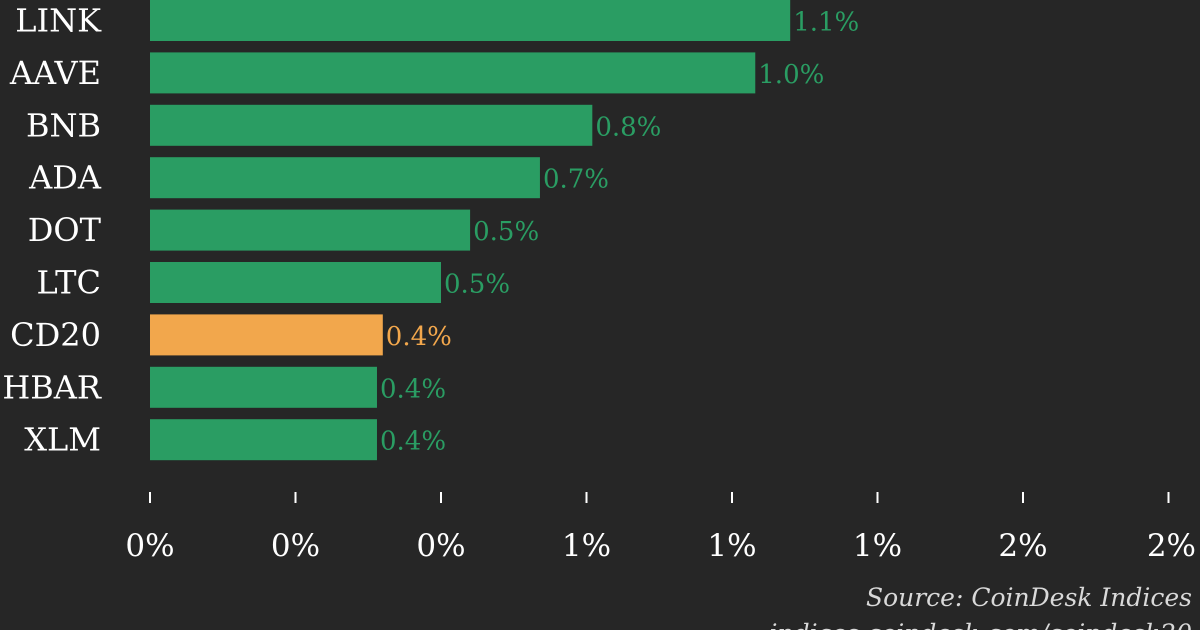 Image resolution: width=1200 pixels, height=630 pixels. Describe the element at coordinates (1029, 597) in the screenshot. I see `source-line-1: Source: CoinDesk Indices` at that location.